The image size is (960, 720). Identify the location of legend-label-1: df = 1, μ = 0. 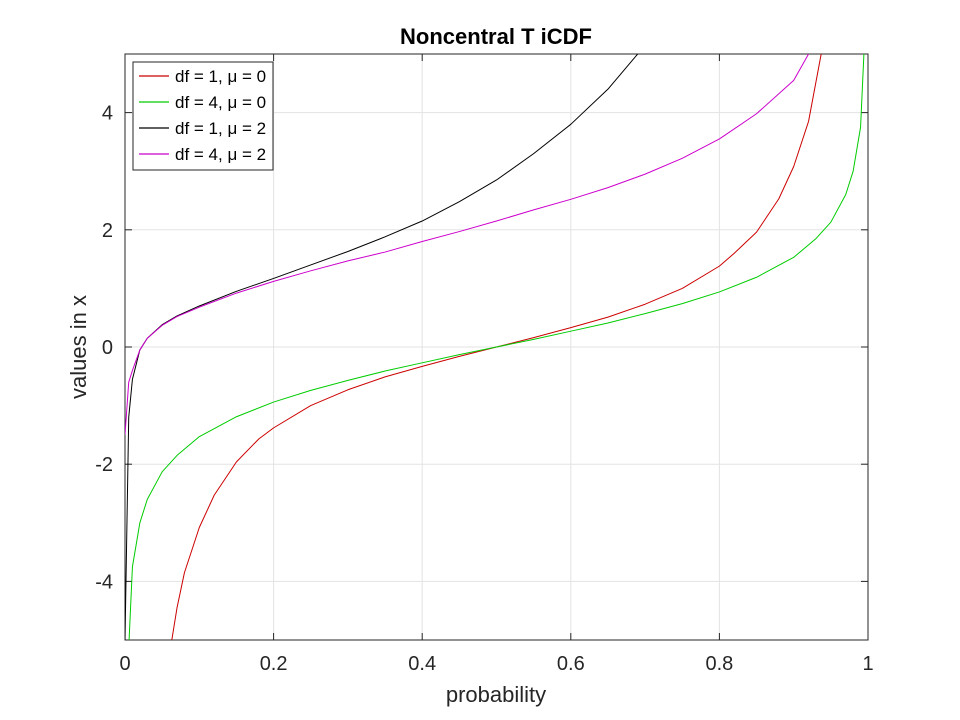
(220, 76).